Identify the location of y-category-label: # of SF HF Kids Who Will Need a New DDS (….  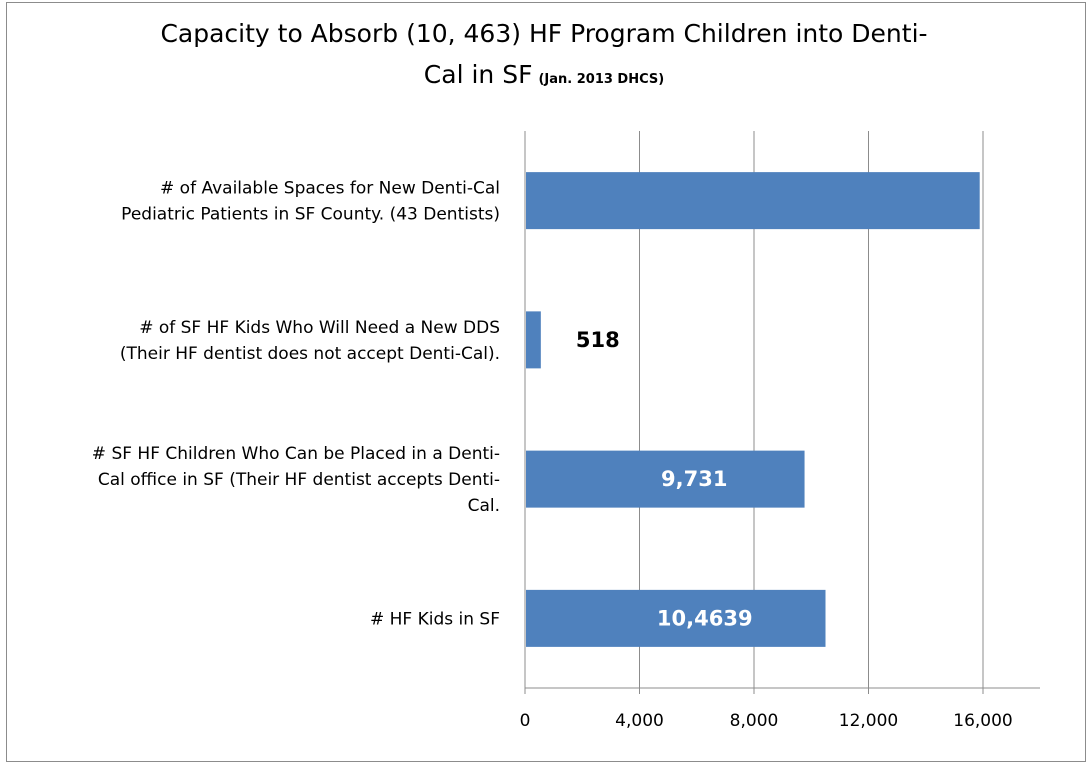
(310, 341).